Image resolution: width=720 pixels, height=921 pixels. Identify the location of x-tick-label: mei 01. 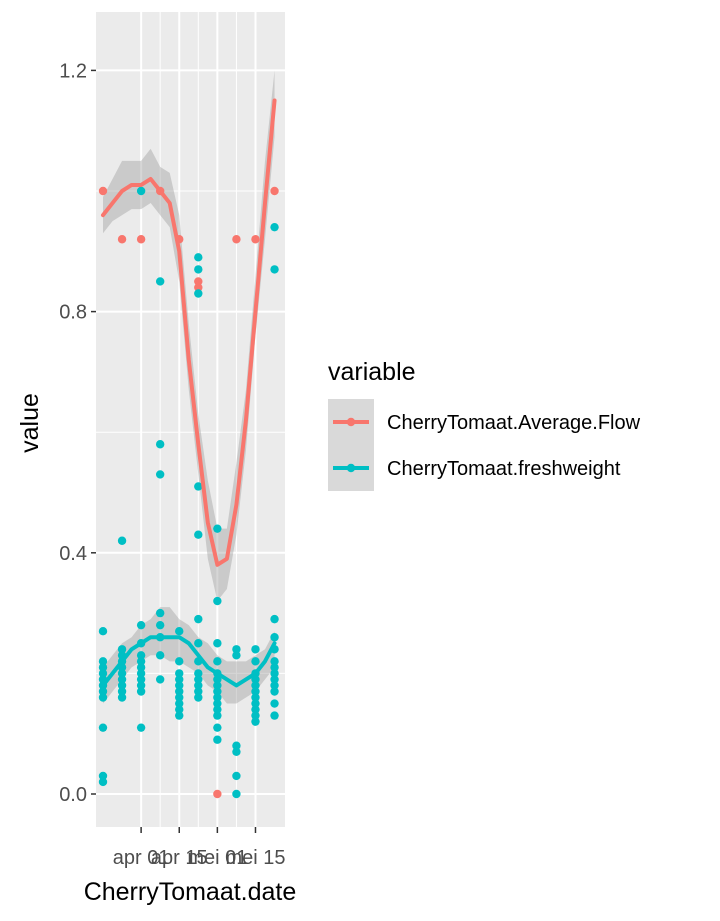
(217, 858).